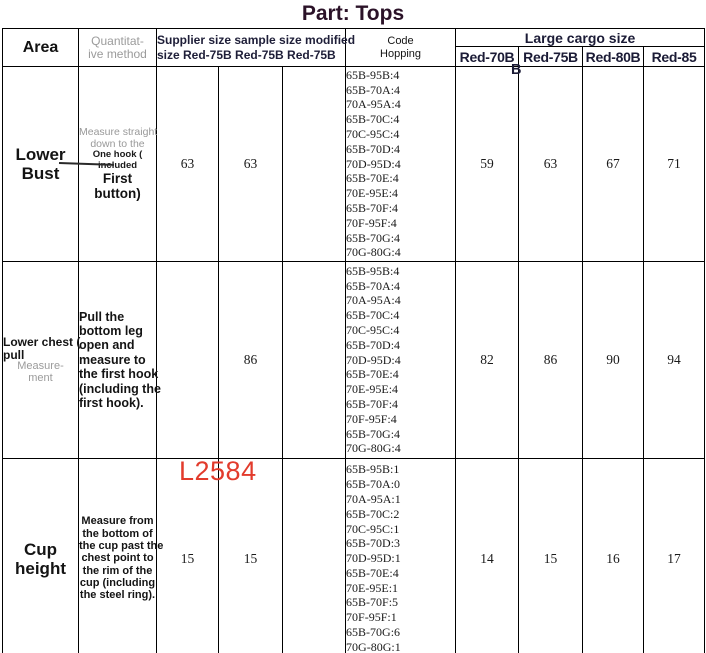 The width and height of the screenshot is (706, 653). What do you see at coordinates (487, 164) in the screenshot?
I see `cargo-size-cell: 59` at bounding box center [487, 164].